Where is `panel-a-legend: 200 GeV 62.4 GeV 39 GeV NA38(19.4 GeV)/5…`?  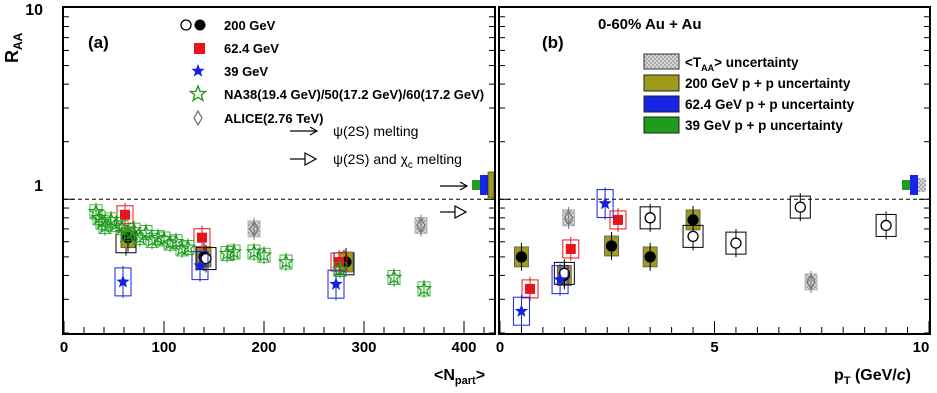 panel-a-legend: 200 GeV 62.4 GeV 39 GeV NA38(19.4 GeV)/5… is located at coordinates (332, 72).